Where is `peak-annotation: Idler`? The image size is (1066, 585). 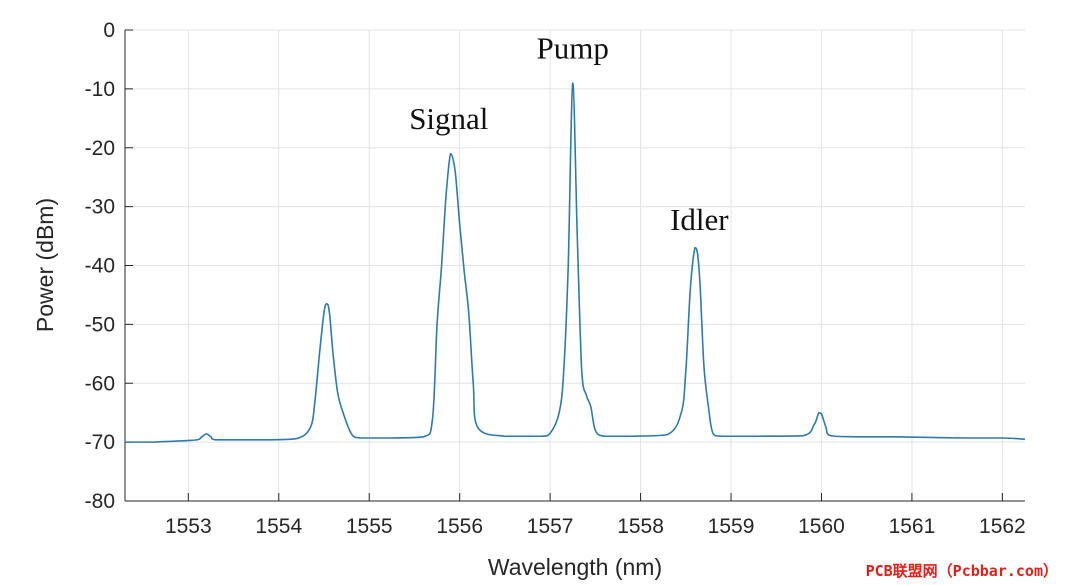
peak-annotation: Idler is located at coordinates (699, 219).